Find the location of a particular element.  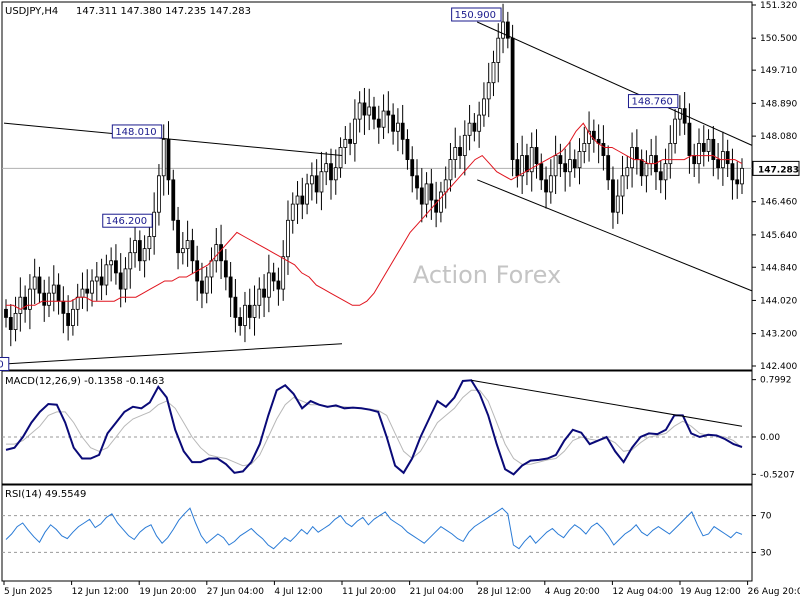

macd-signal-line is located at coordinates (374, 428).